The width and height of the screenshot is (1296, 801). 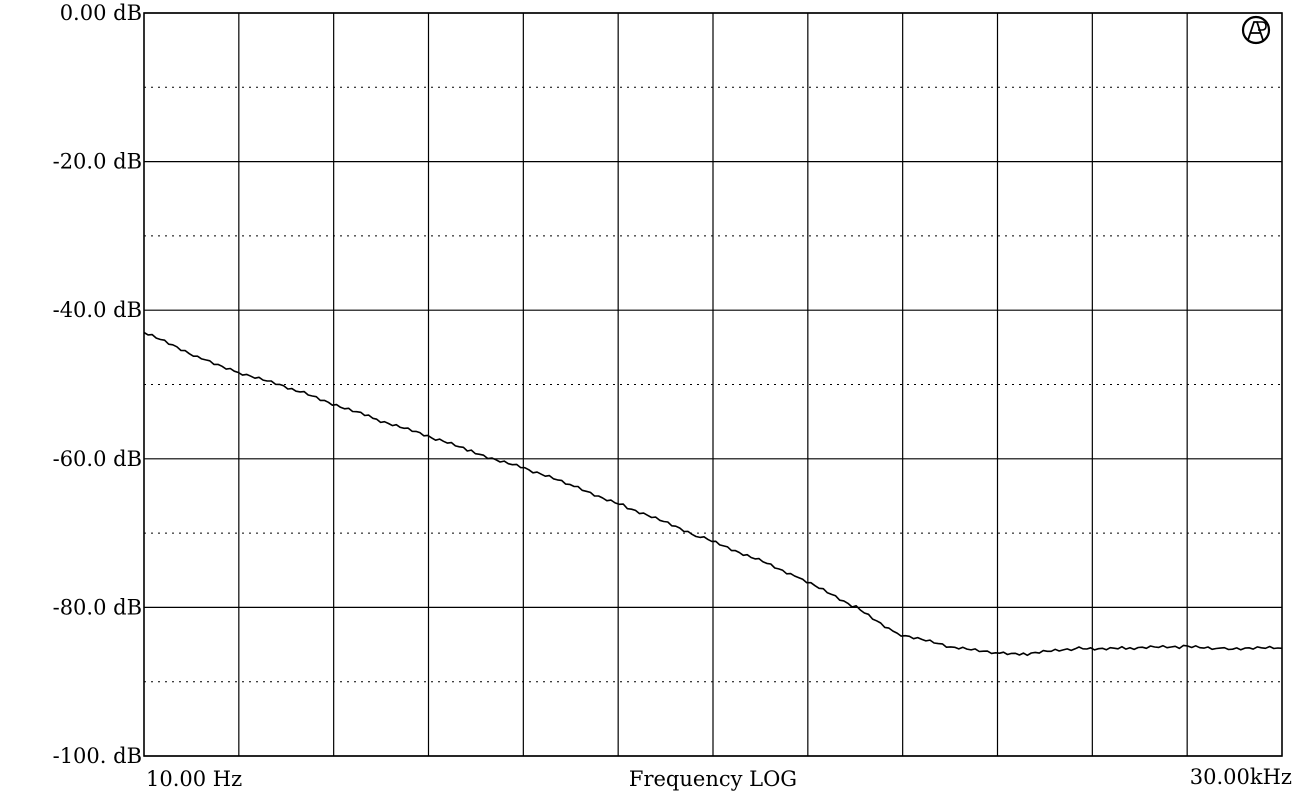 What do you see at coordinates (194, 779) in the screenshot?
I see `x-tick-label-min: 10.00 Hz` at bounding box center [194, 779].